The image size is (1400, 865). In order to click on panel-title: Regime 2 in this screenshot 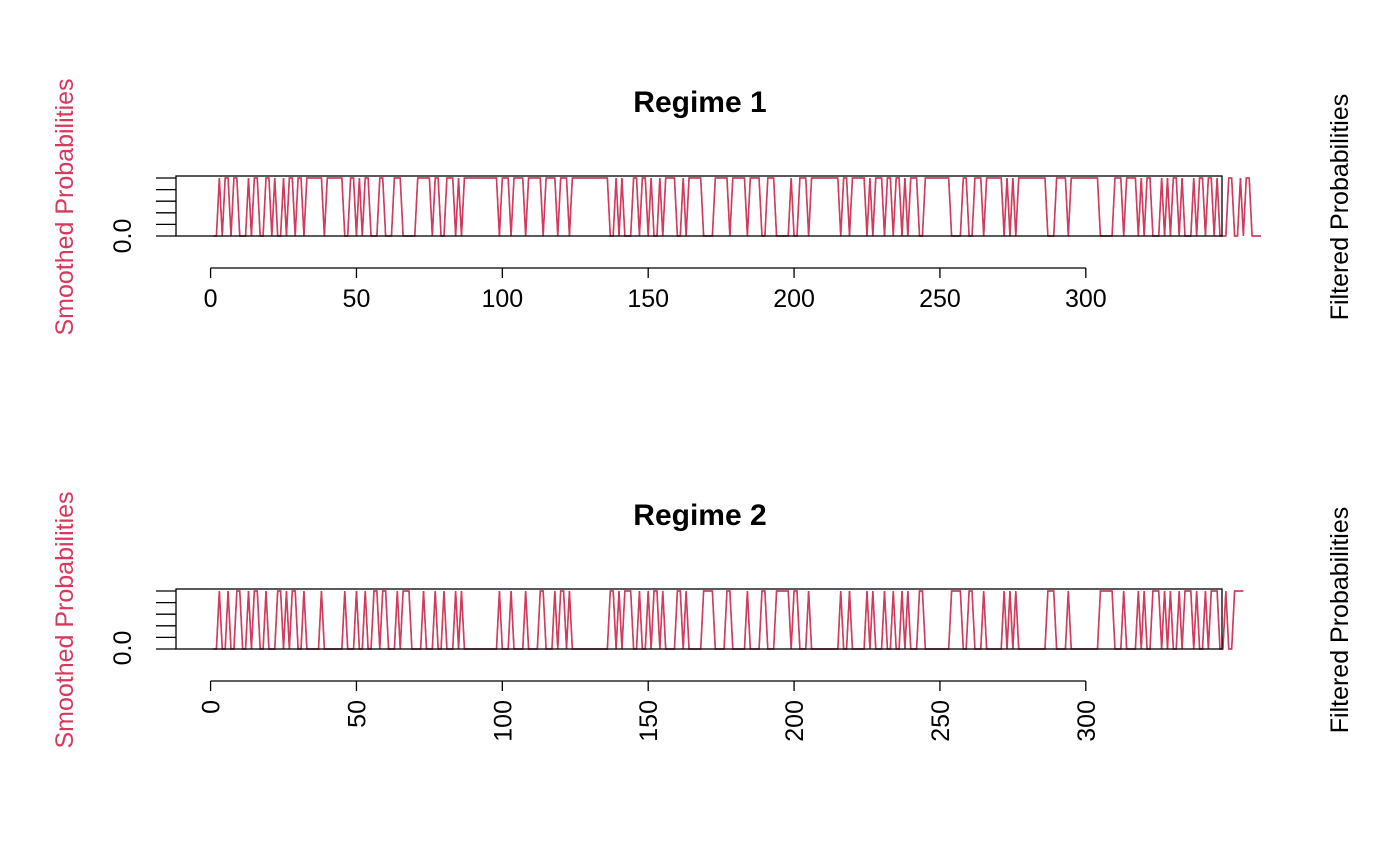, I will do `click(699, 515)`.